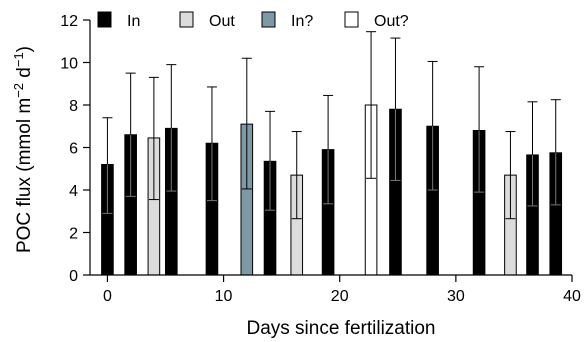  What do you see at coordinates (572, 296) in the screenshot?
I see `x-tick-label: 40` at bounding box center [572, 296].